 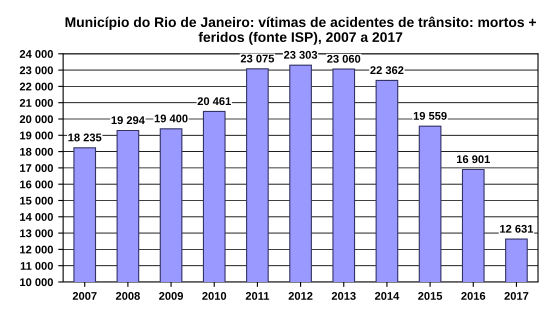 What do you see at coordinates (85, 138) in the screenshot?
I see `data-label: 18 235` at bounding box center [85, 138].